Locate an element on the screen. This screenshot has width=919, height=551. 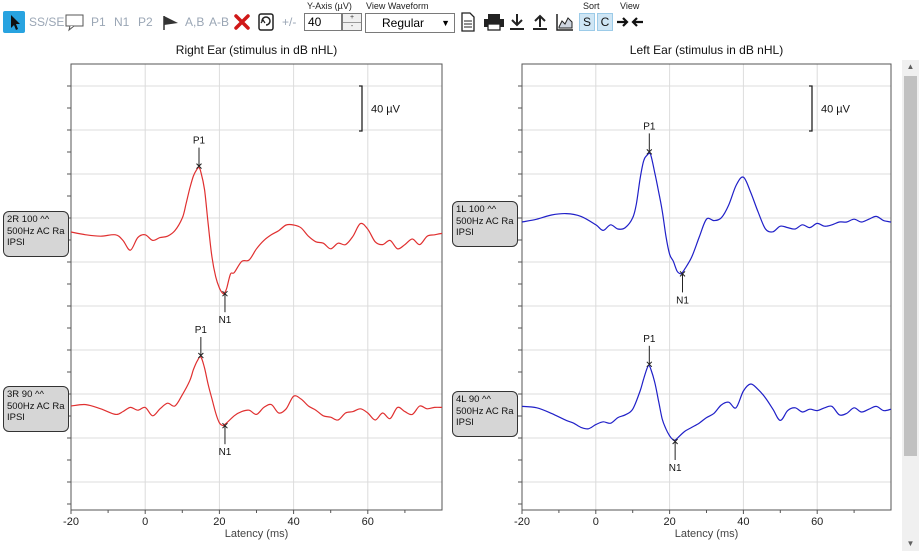
n1-marker-button: N1 is located at coordinates (122, 22).